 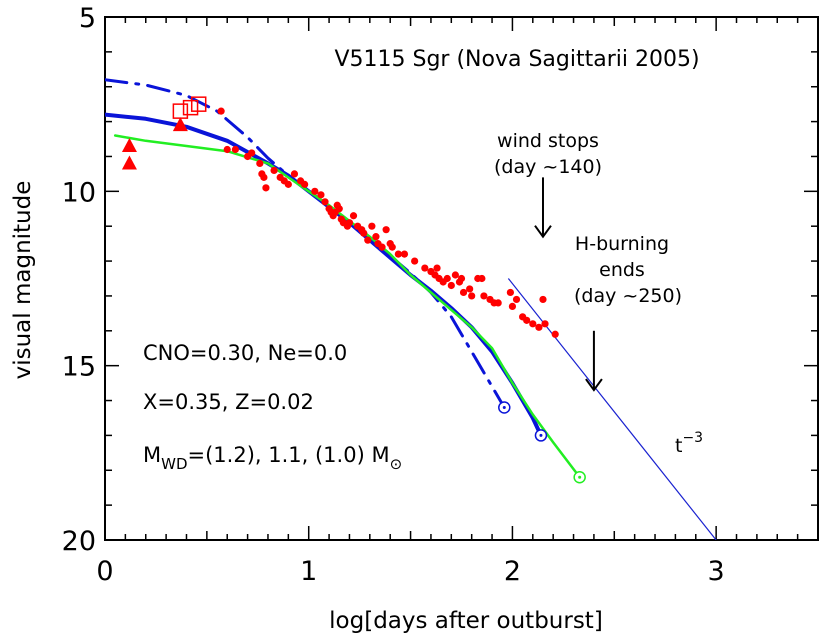 What do you see at coordinates (622, 270) in the screenshot?
I see `h-burning-ends: ends` at bounding box center [622, 270].